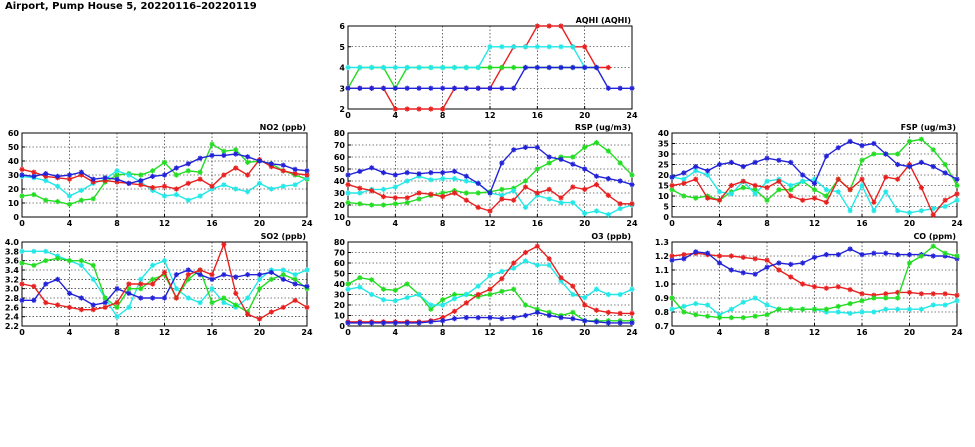 The image size is (975, 447). What do you see at coordinates (342, 109) in the screenshot?
I see `y-tick-label: 2` at bounding box center [342, 109].